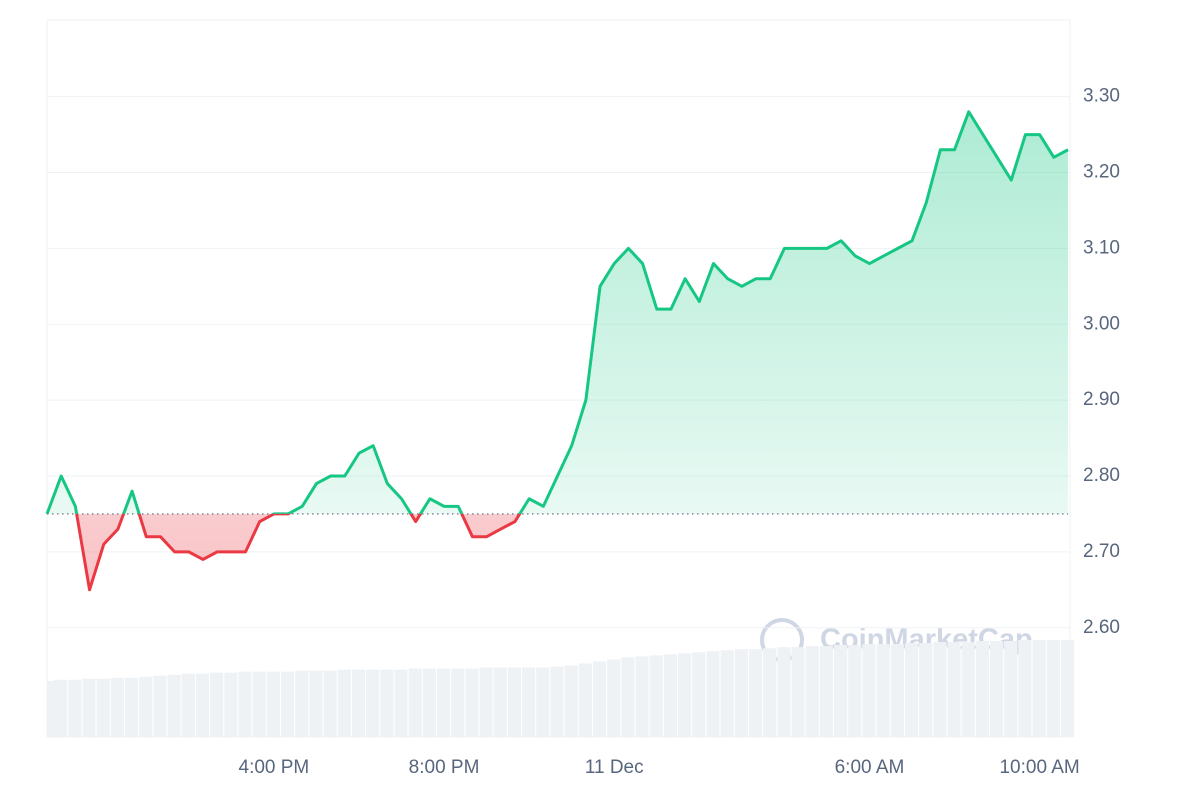 The width and height of the screenshot is (1200, 805). Describe the element at coordinates (1101, 627) in the screenshot. I see `y-tick-label: 2.60` at that location.